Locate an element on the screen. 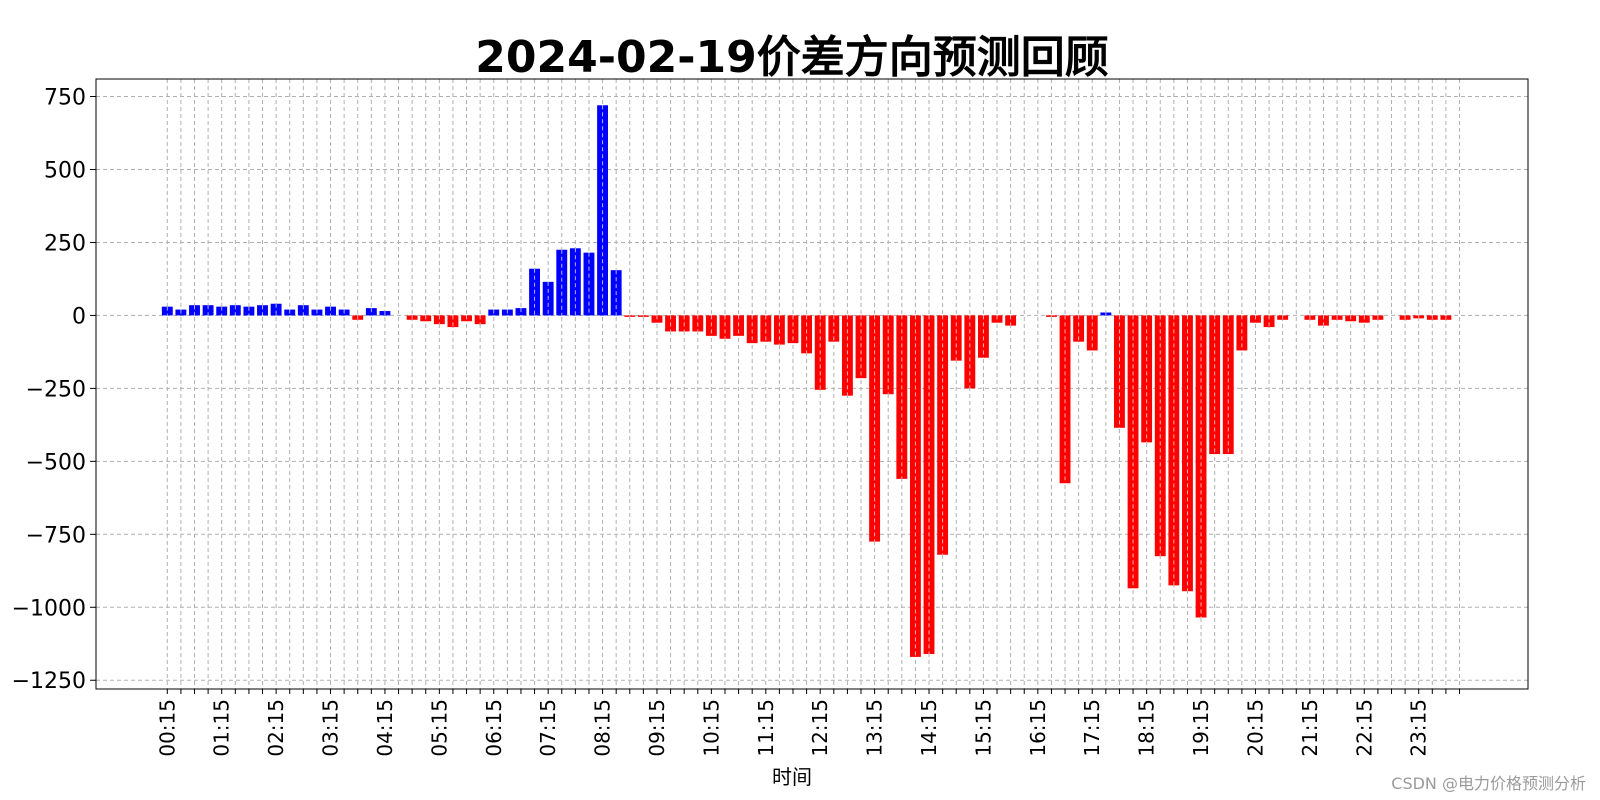 Image resolution: width=1600 pixels, height=800 pixels. y-tick-label: −500 is located at coordinates (56, 462).